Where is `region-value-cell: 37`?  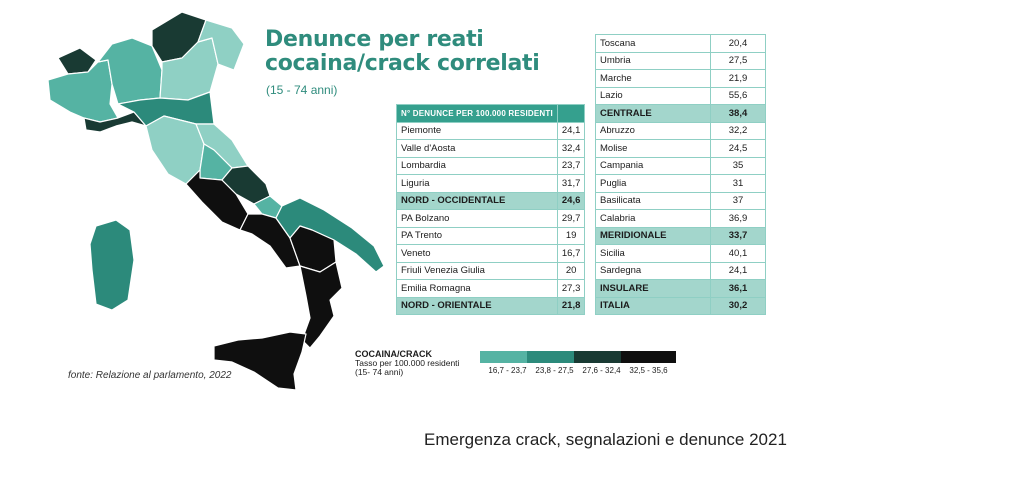
region-value-cell: 37 is located at coordinates (738, 200).